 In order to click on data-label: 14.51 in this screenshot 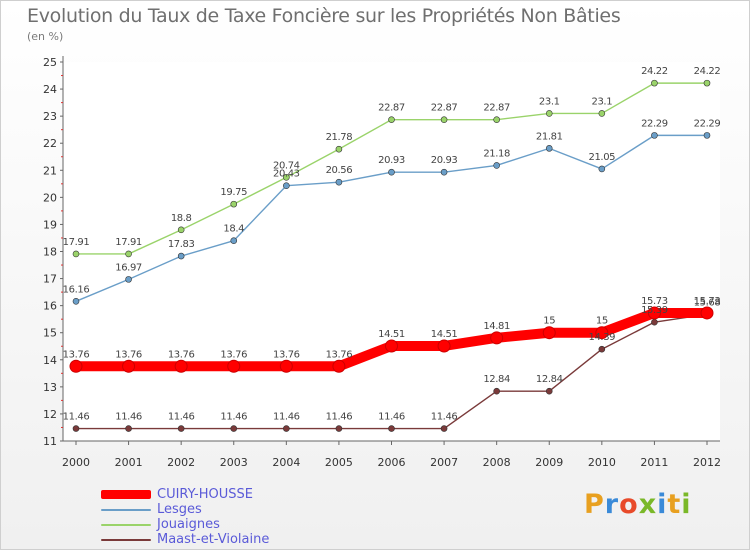, I will do `click(391, 334)`.